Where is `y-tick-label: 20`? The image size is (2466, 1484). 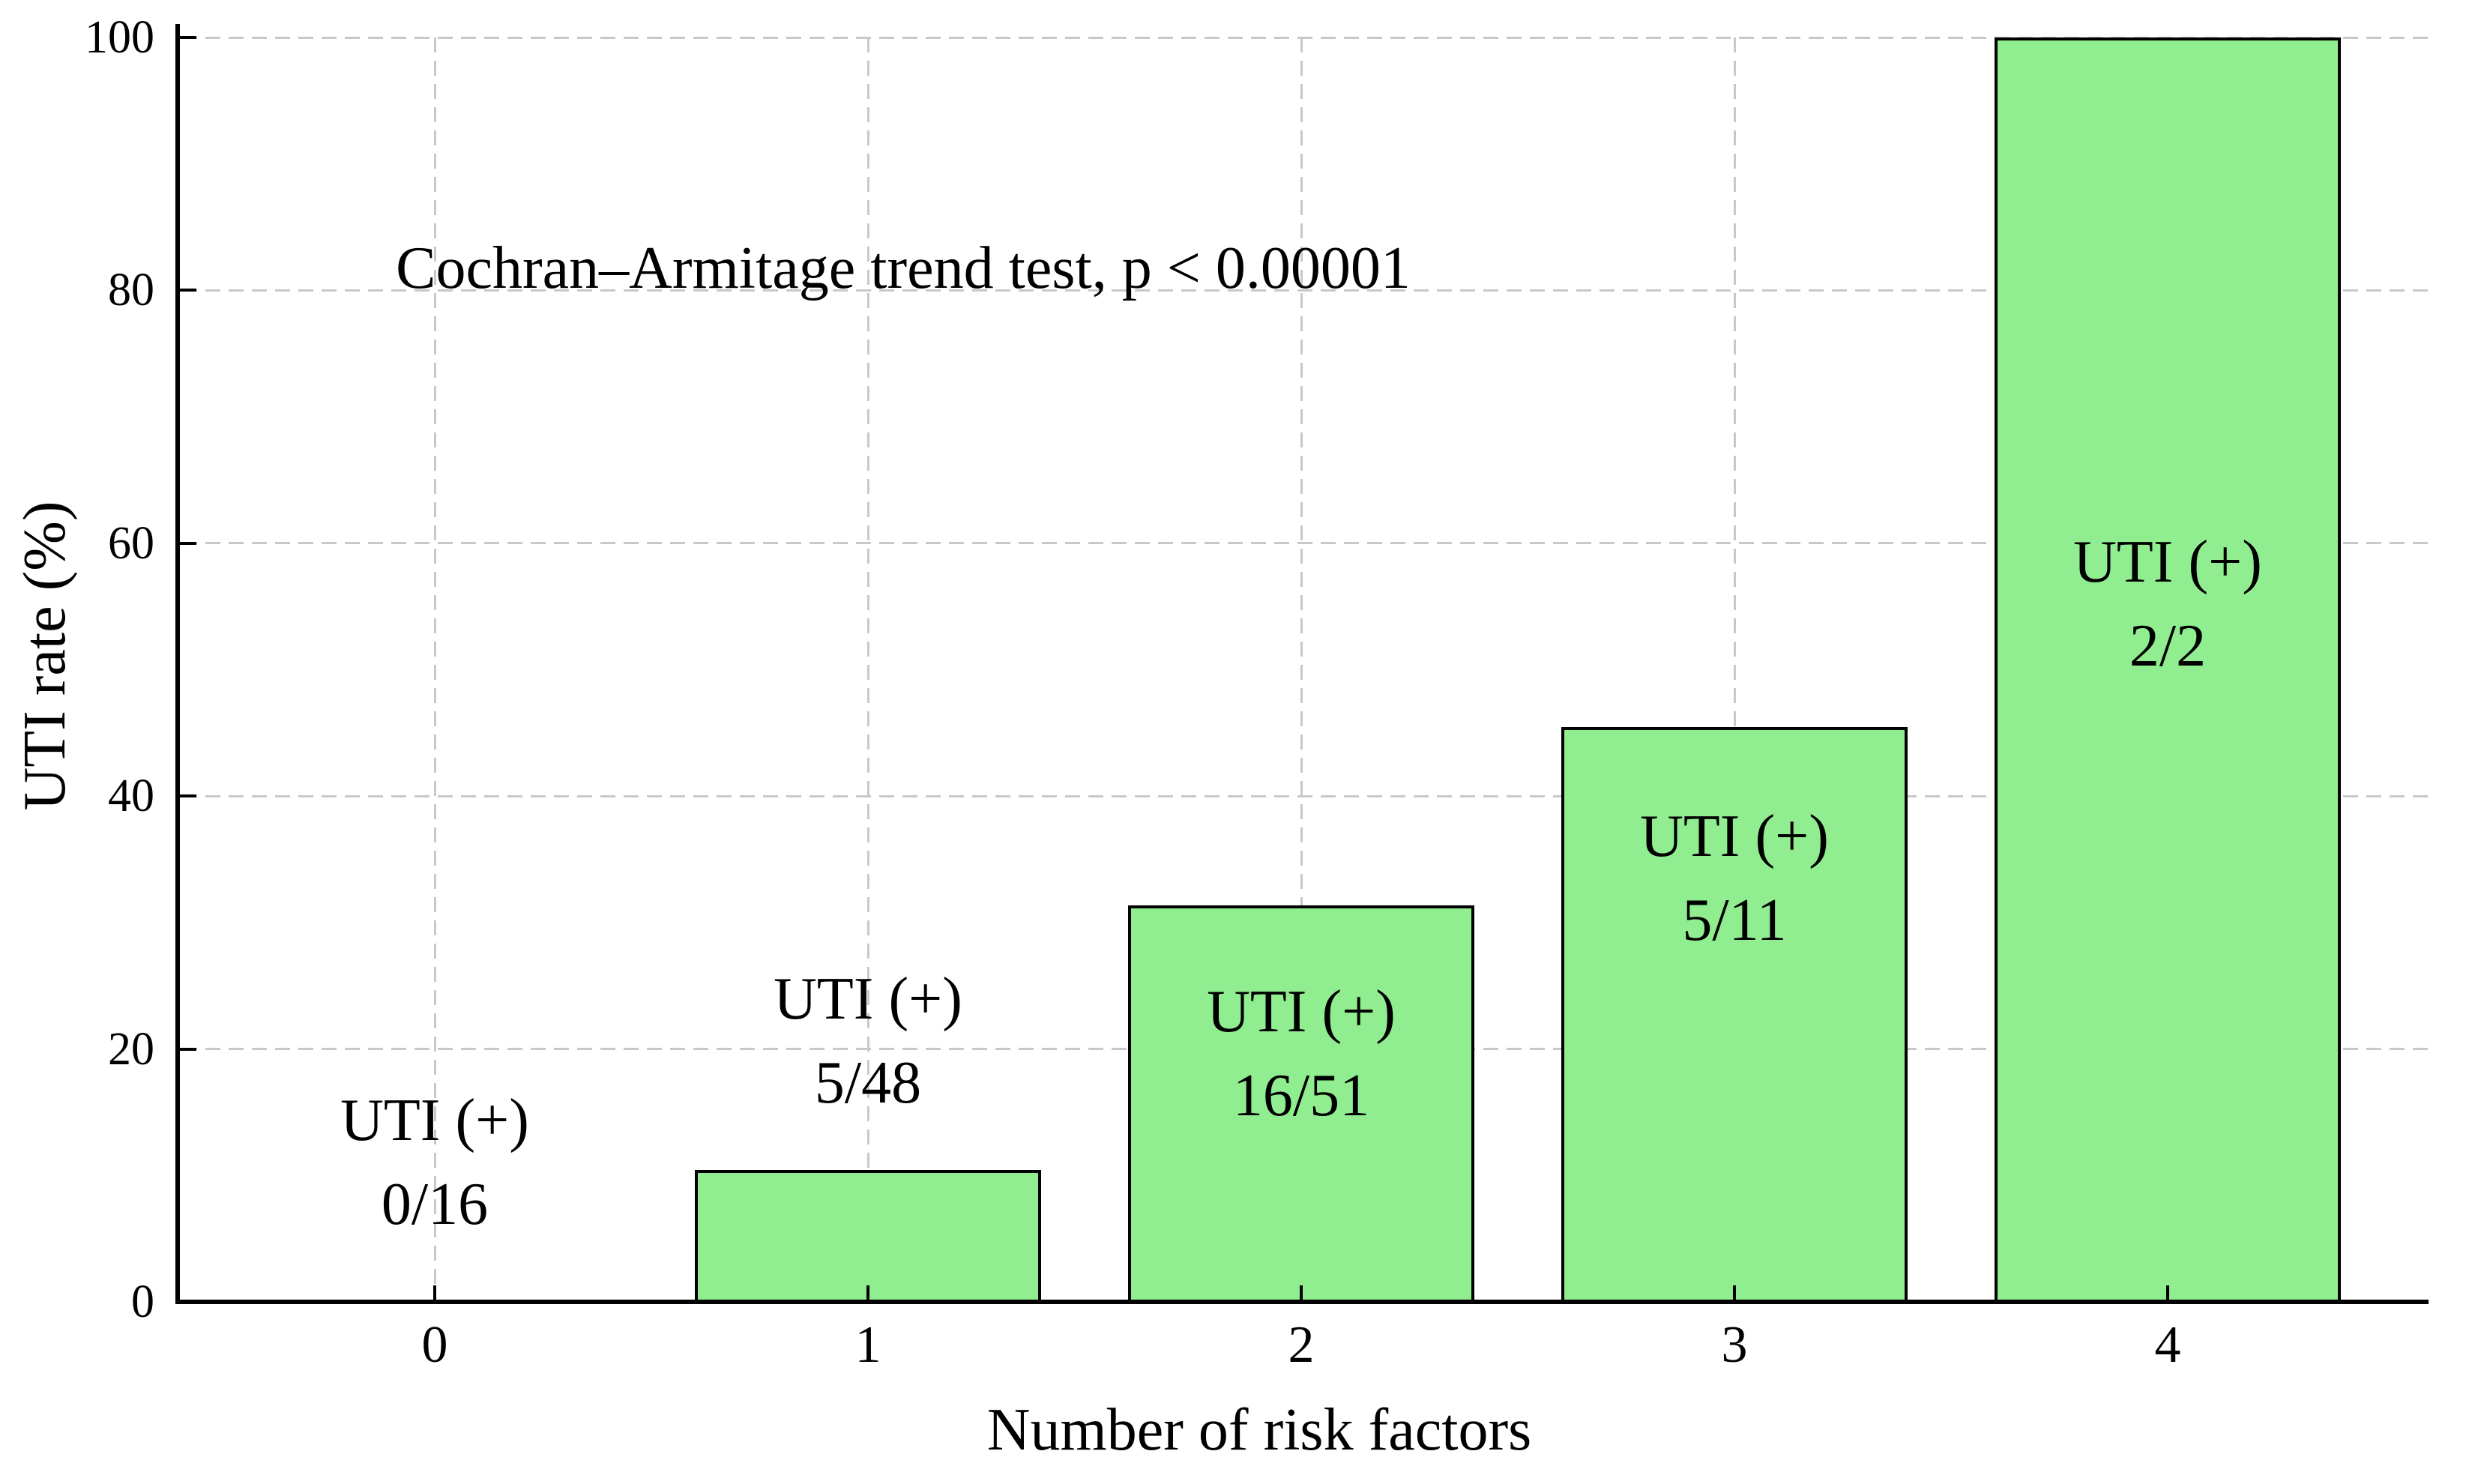 y-tick-label: 20 is located at coordinates (131, 1049).